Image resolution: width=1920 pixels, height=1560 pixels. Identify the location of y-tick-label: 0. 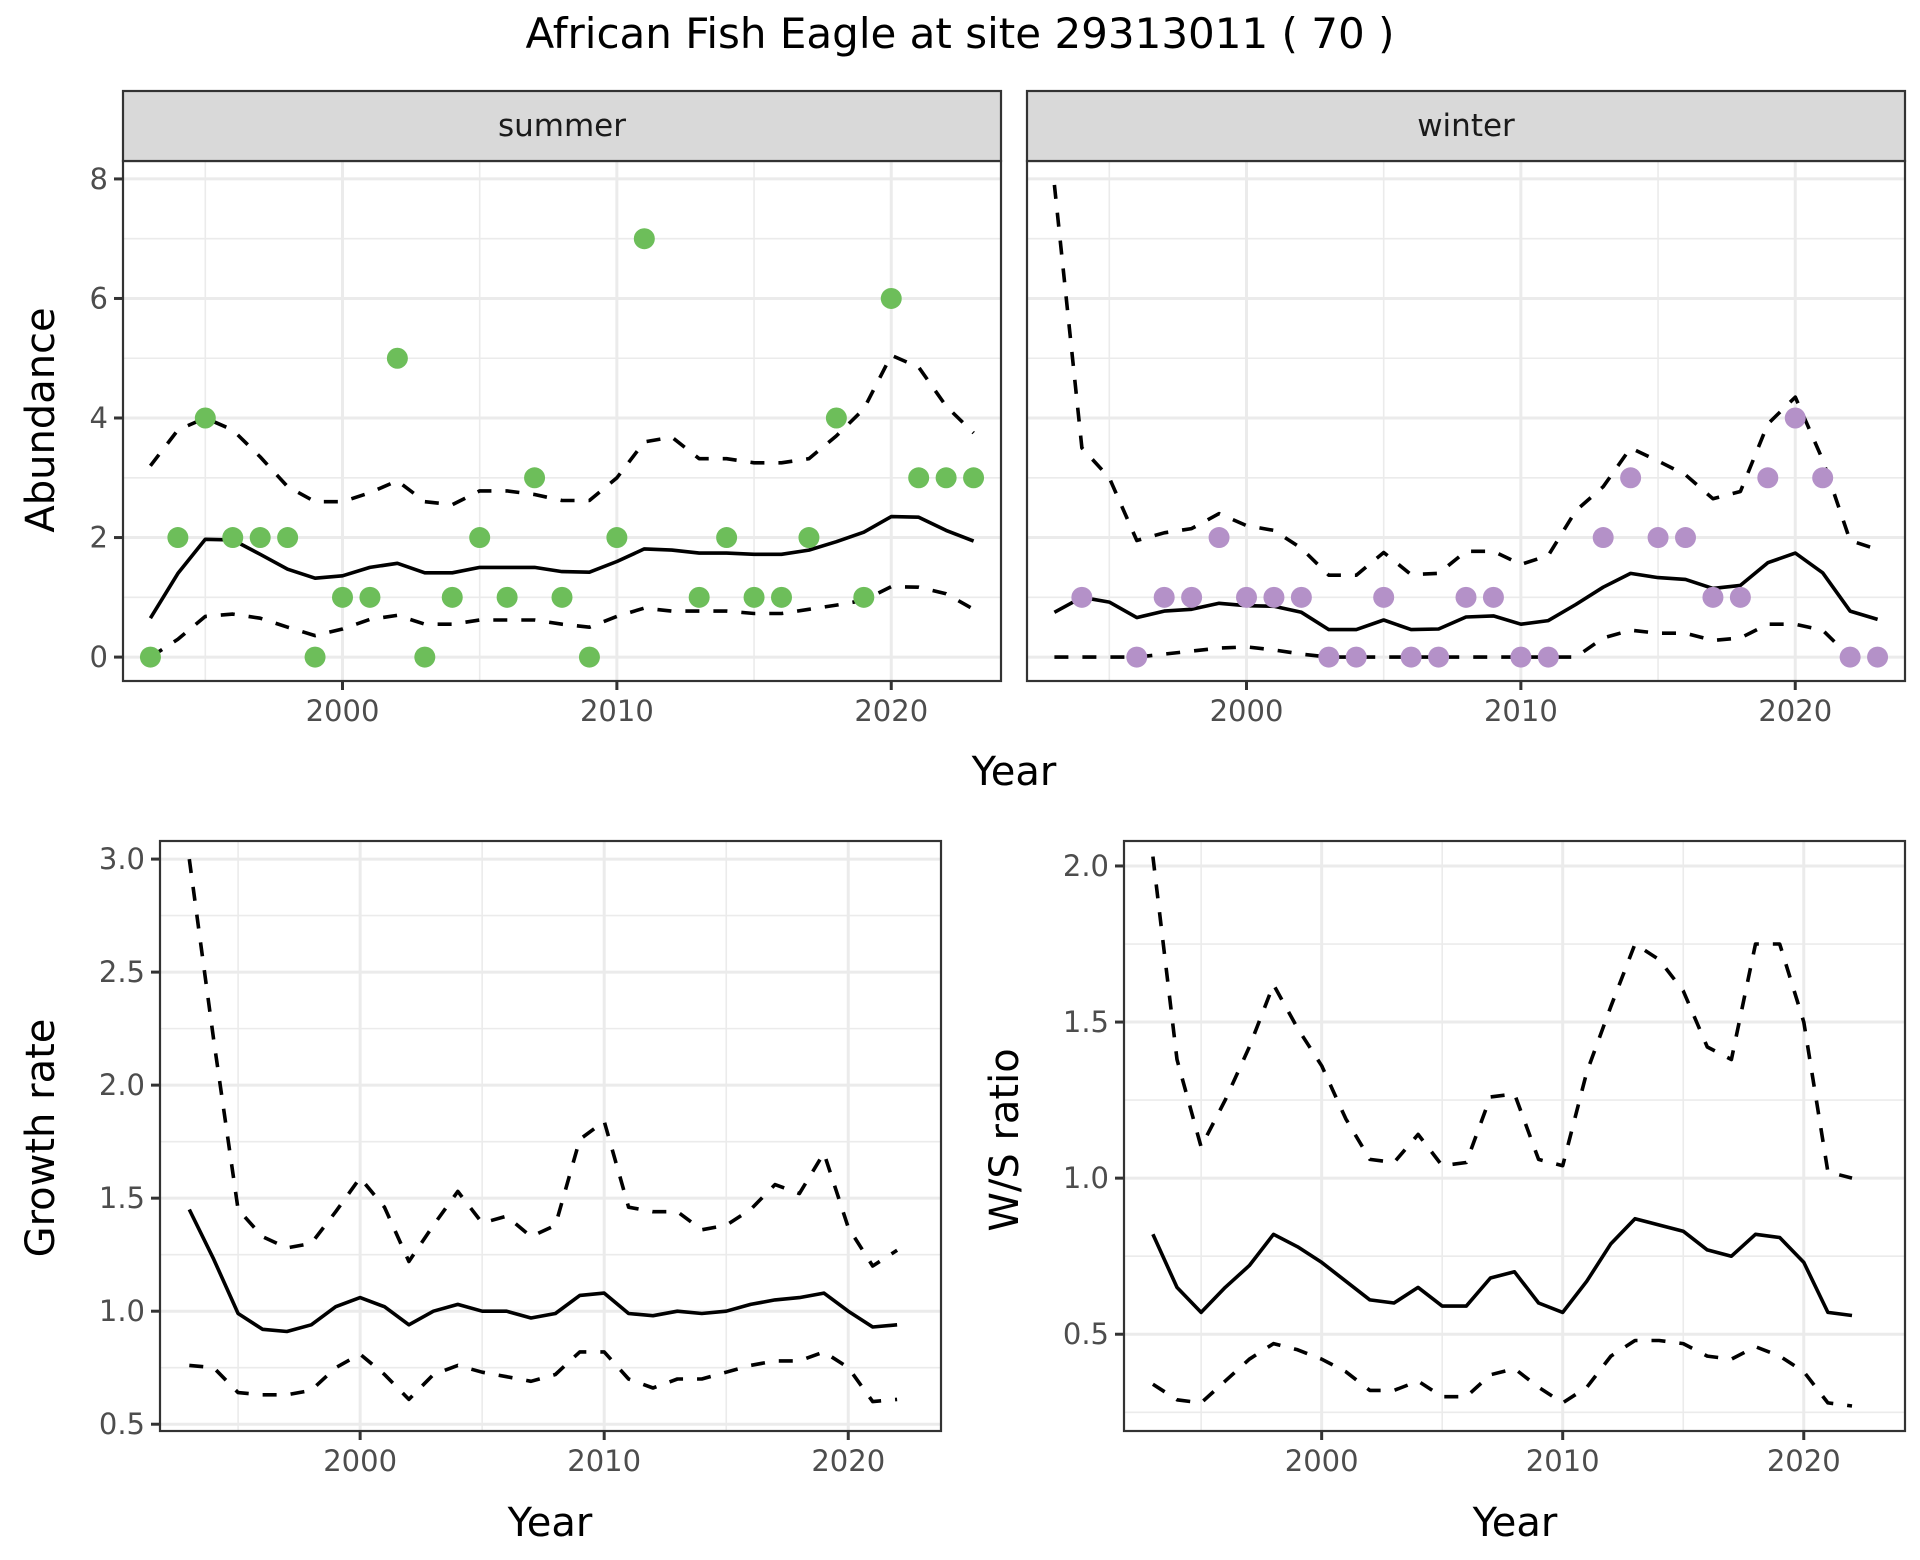
(99, 657).